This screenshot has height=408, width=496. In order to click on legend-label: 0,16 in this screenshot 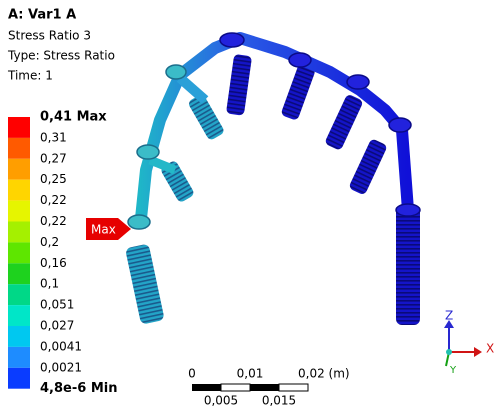, I will do `click(53, 263)`.